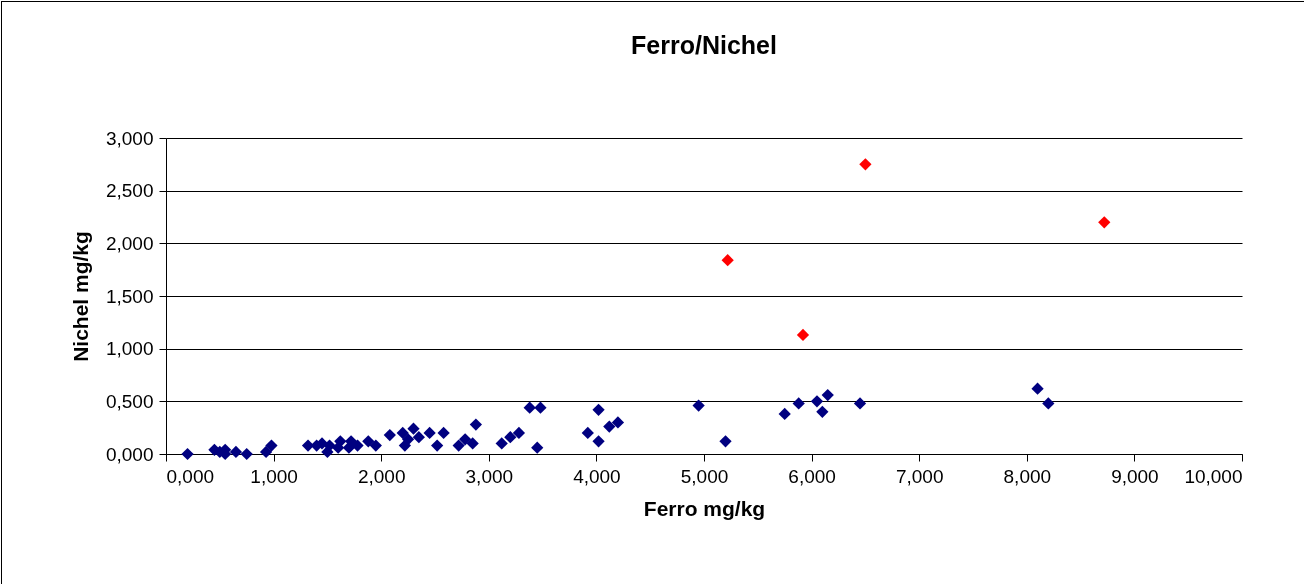 This screenshot has width=1307, height=587. What do you see at coordinates (129, 243) in the screenshot?
I see `y-tick-label: 2,000` at bounding box center [129, 243].